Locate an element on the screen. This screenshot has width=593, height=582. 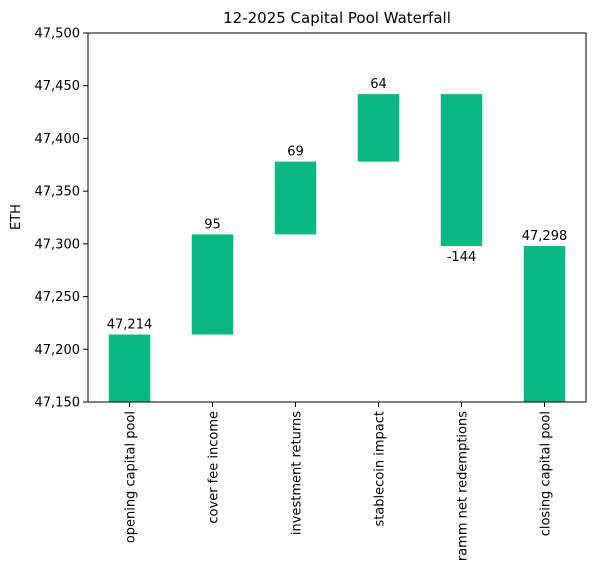
value-label: 95 is located at coordinates (212, 224).